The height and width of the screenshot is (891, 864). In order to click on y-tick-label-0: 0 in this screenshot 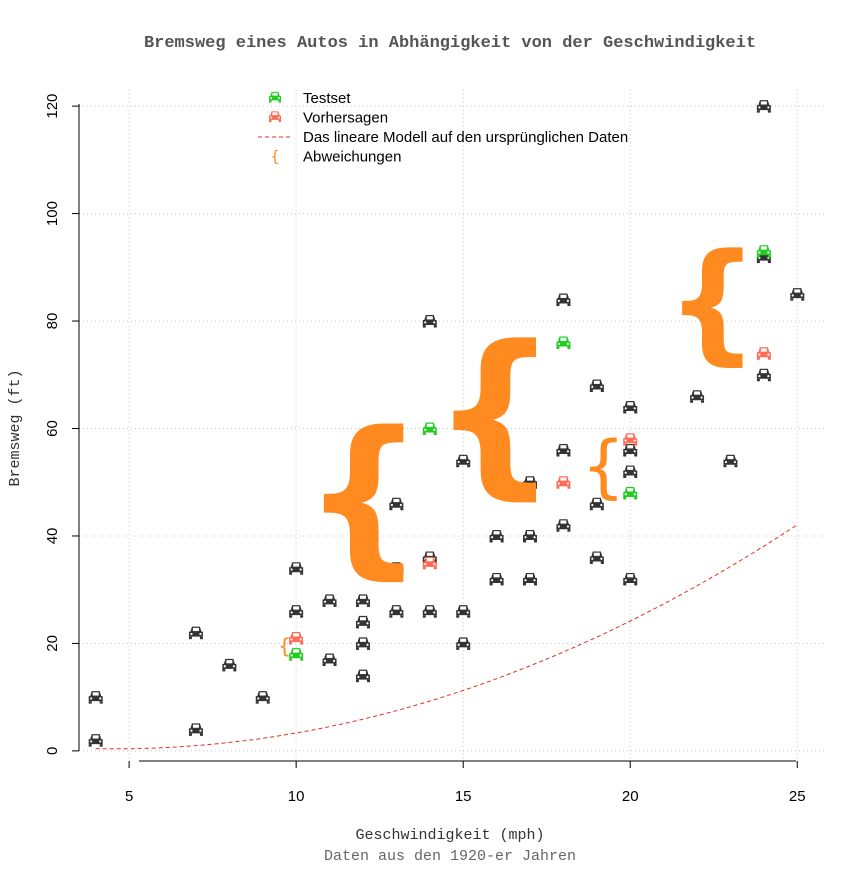, I will do `click(52, 751)`.